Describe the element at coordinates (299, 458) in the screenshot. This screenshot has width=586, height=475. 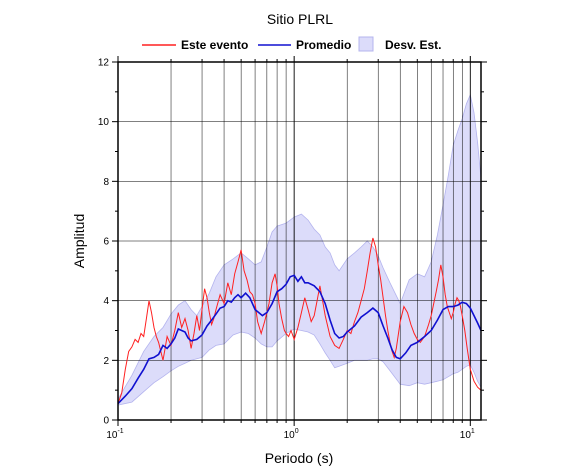
I see `x-axis-label: Periodo (s)` at that location.